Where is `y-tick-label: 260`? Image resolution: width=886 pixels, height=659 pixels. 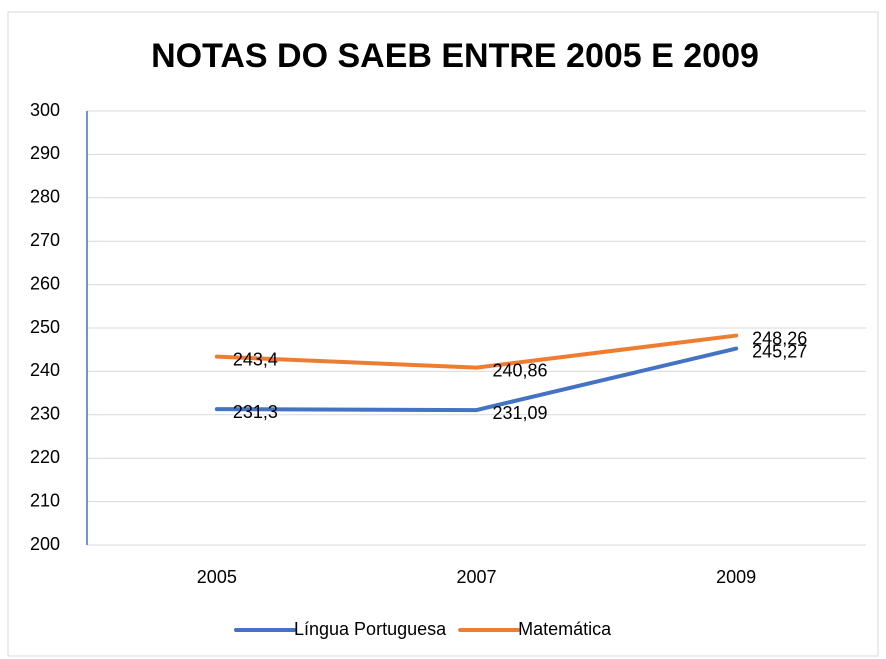
y-tick-label: 260 is located at coordinates (45, 283).